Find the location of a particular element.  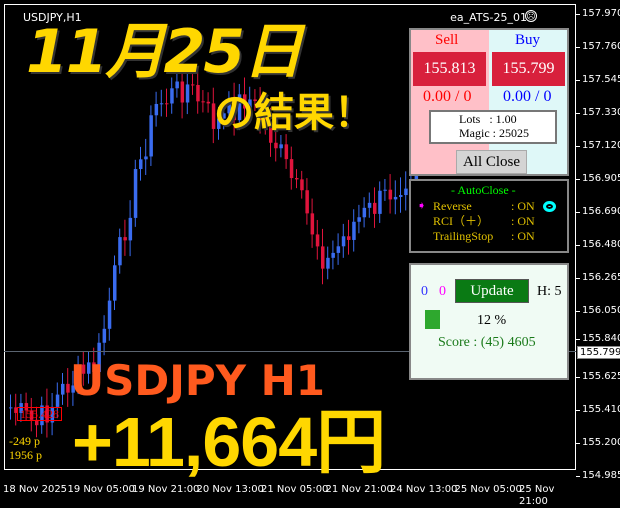

buy-button: 155.799 is located at coordinates (528, 69).